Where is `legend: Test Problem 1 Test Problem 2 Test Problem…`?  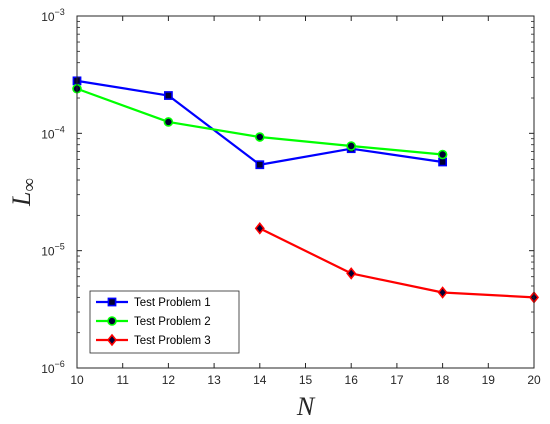
legend: Test Problem 1 Test Problem 2 Test Problem… is located at coordinates (164, 322).